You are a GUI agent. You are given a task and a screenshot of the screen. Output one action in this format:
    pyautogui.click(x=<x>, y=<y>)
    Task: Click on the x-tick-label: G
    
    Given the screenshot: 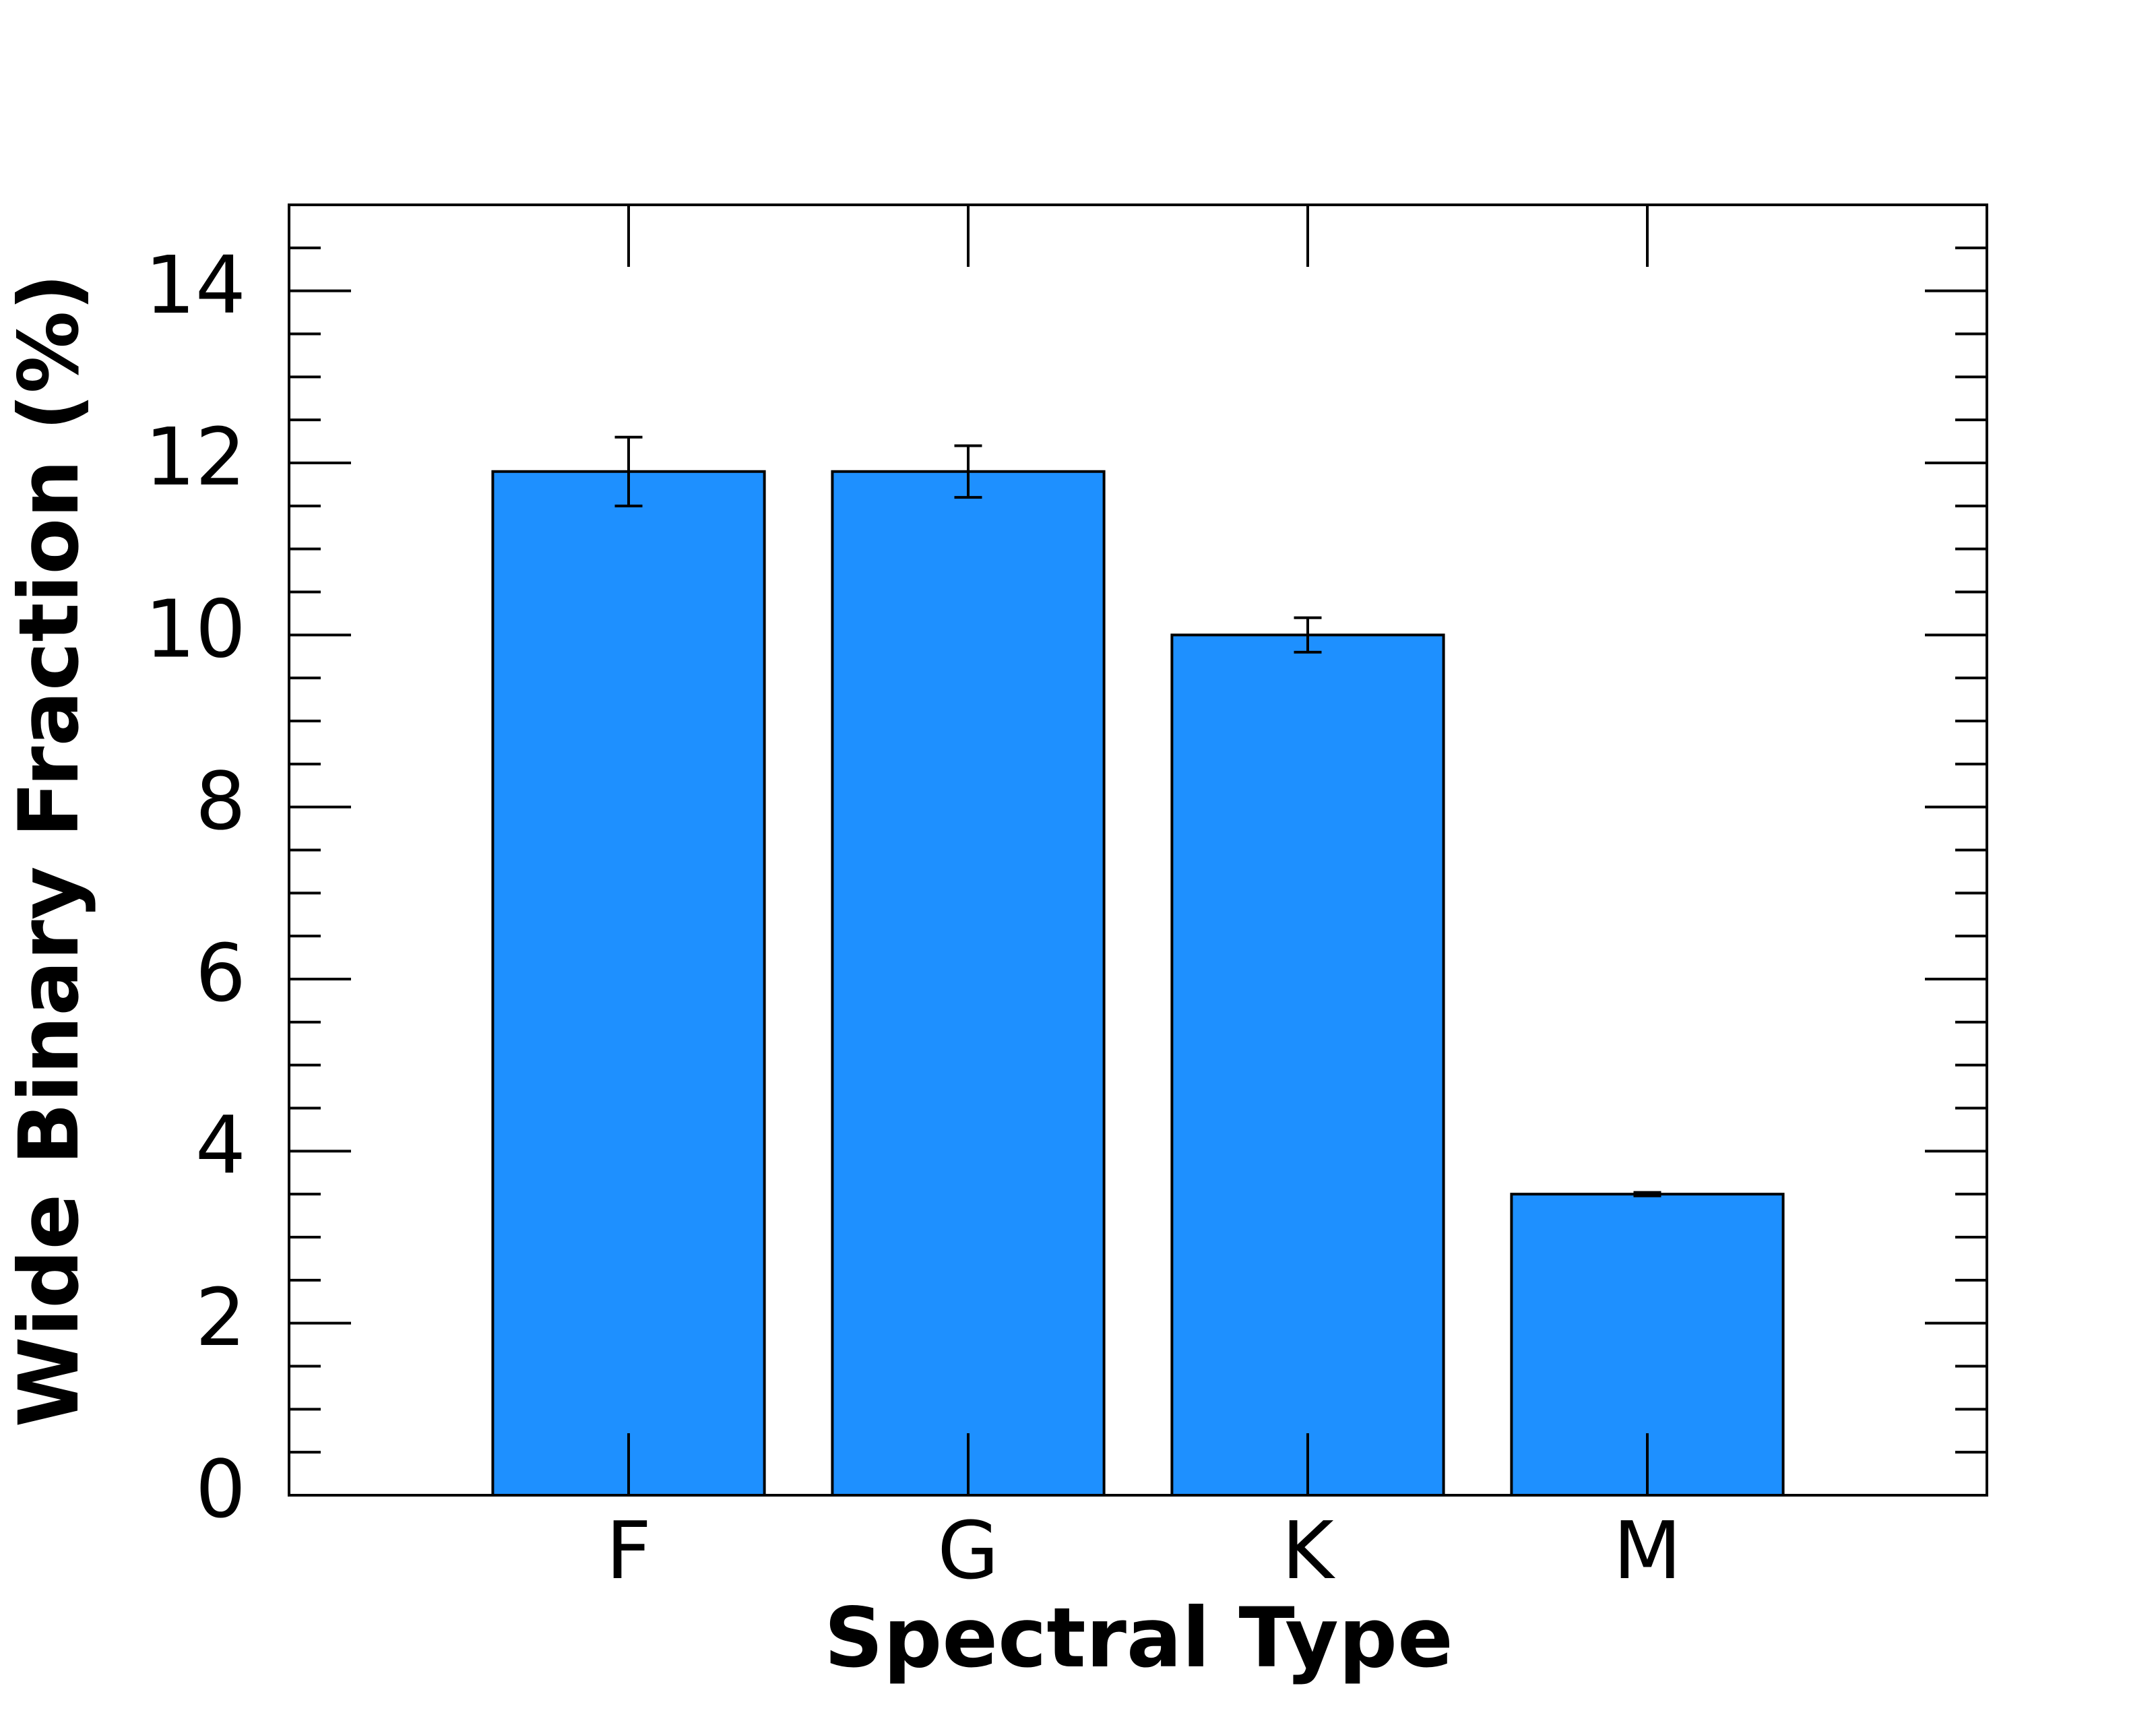 What is the action you would take?
    pyautogui.click(x=967, y=1550)
    